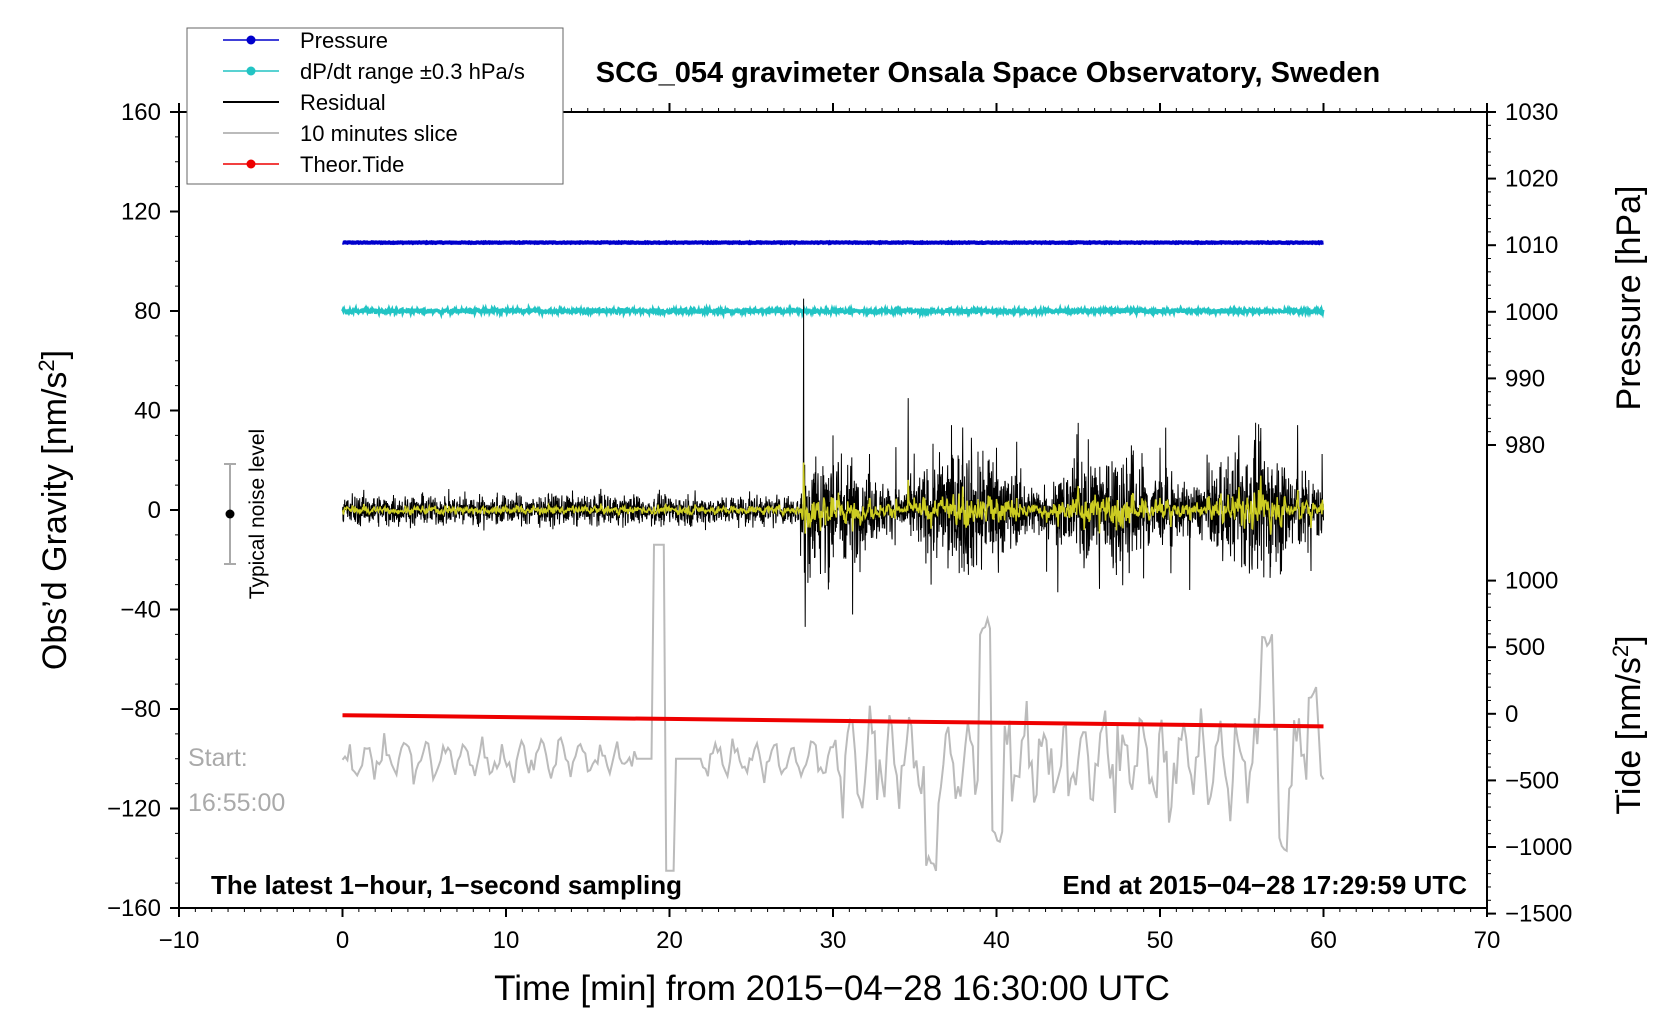  Describe the element at coordinates (379, 133) in the screenshot. I see `legend-label-slice: 10 minutes slice` at that location.